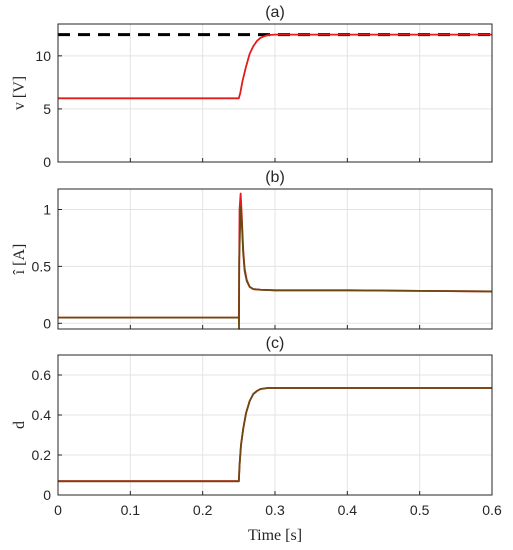 The image size is (513, 550). Describe the element at coordinates (420, 510) in the screenshot. I see `x-tick-label: 0.5` at that location.